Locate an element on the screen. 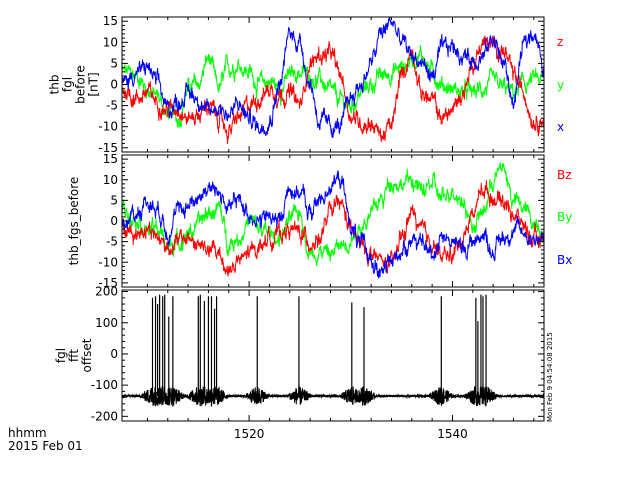  series-line-by is located at coordinates (333, 214).